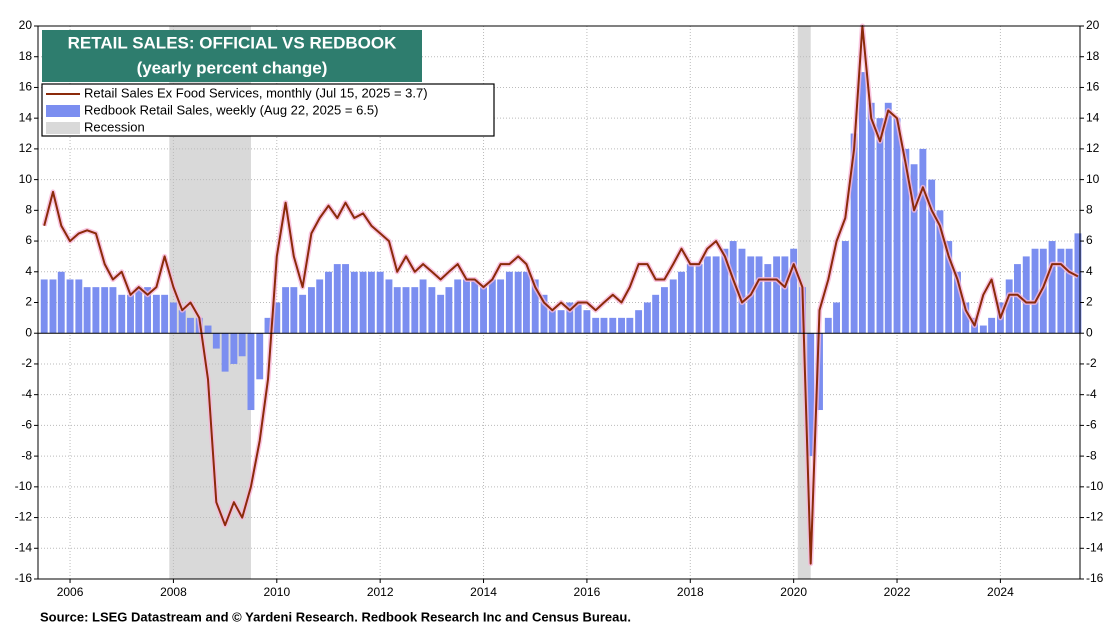 The height and width of the screenshot is (630, 1120). I want to click on y-tick-label: 20, so click(26, 25).